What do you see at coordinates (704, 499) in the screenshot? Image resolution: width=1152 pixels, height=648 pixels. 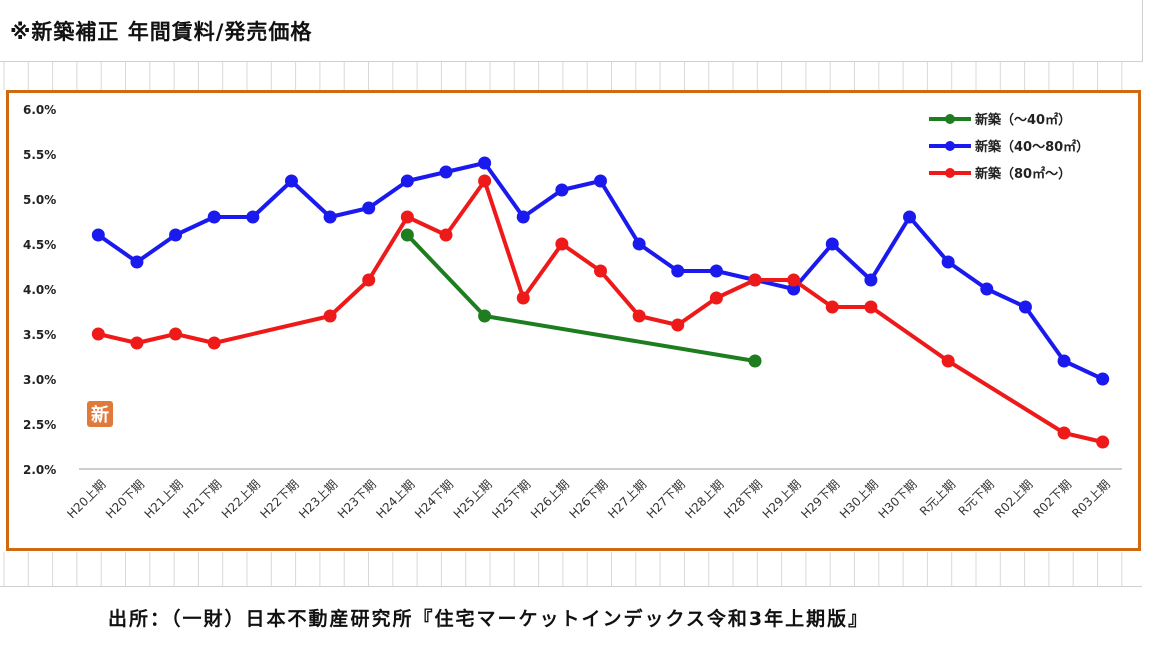 I see `x-tick-label: H28上期` at bounding box center [704, 499].